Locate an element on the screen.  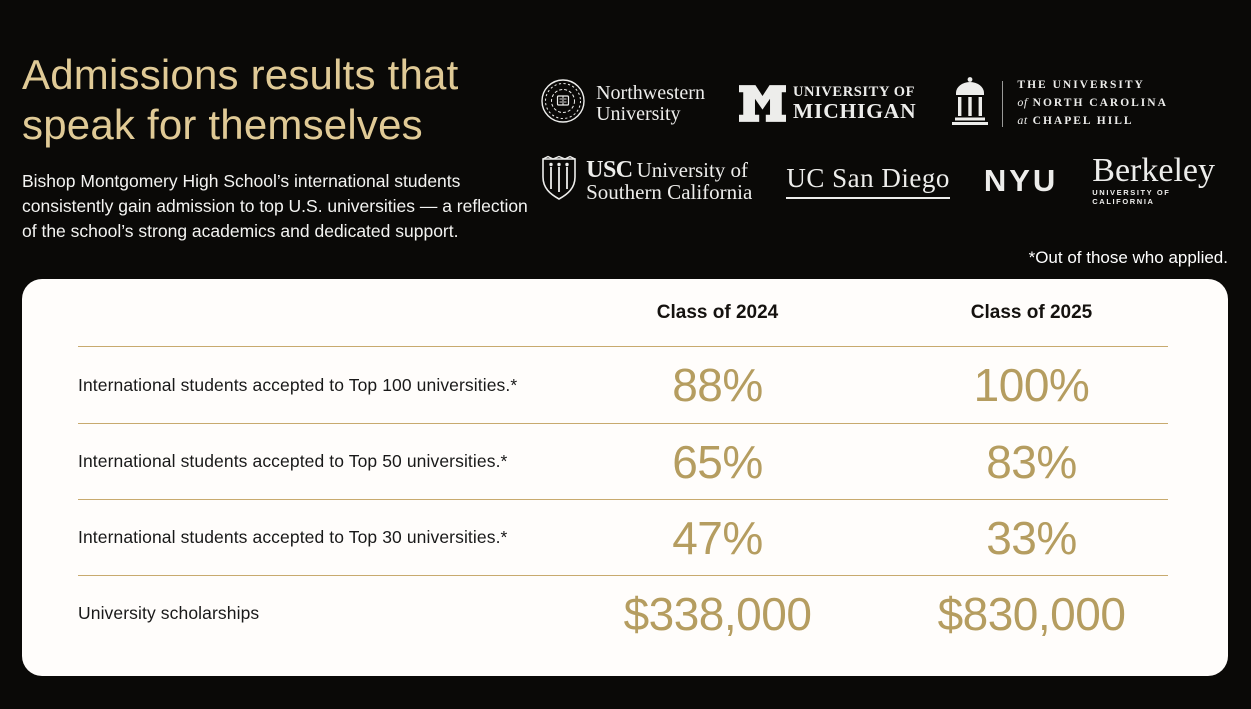
logo-uc-san-diego: UC San Diego is located at coordinates (868, 181).